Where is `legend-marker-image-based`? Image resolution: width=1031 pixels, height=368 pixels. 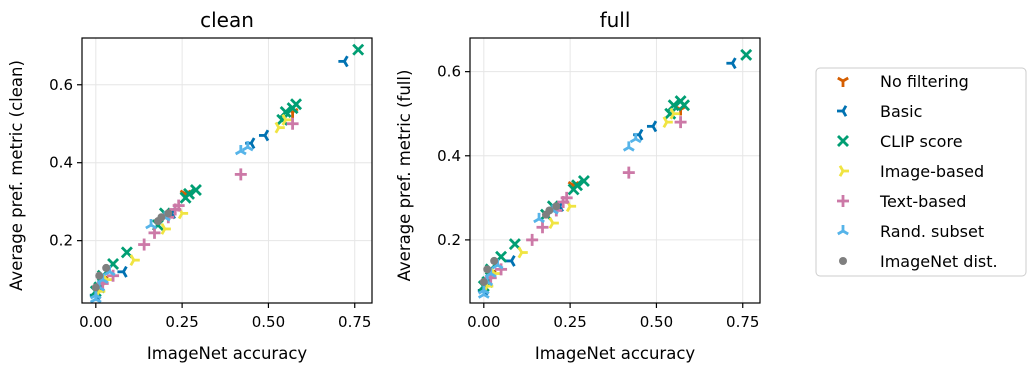
legend-marker-image-based is located at coordinates (843, 171).